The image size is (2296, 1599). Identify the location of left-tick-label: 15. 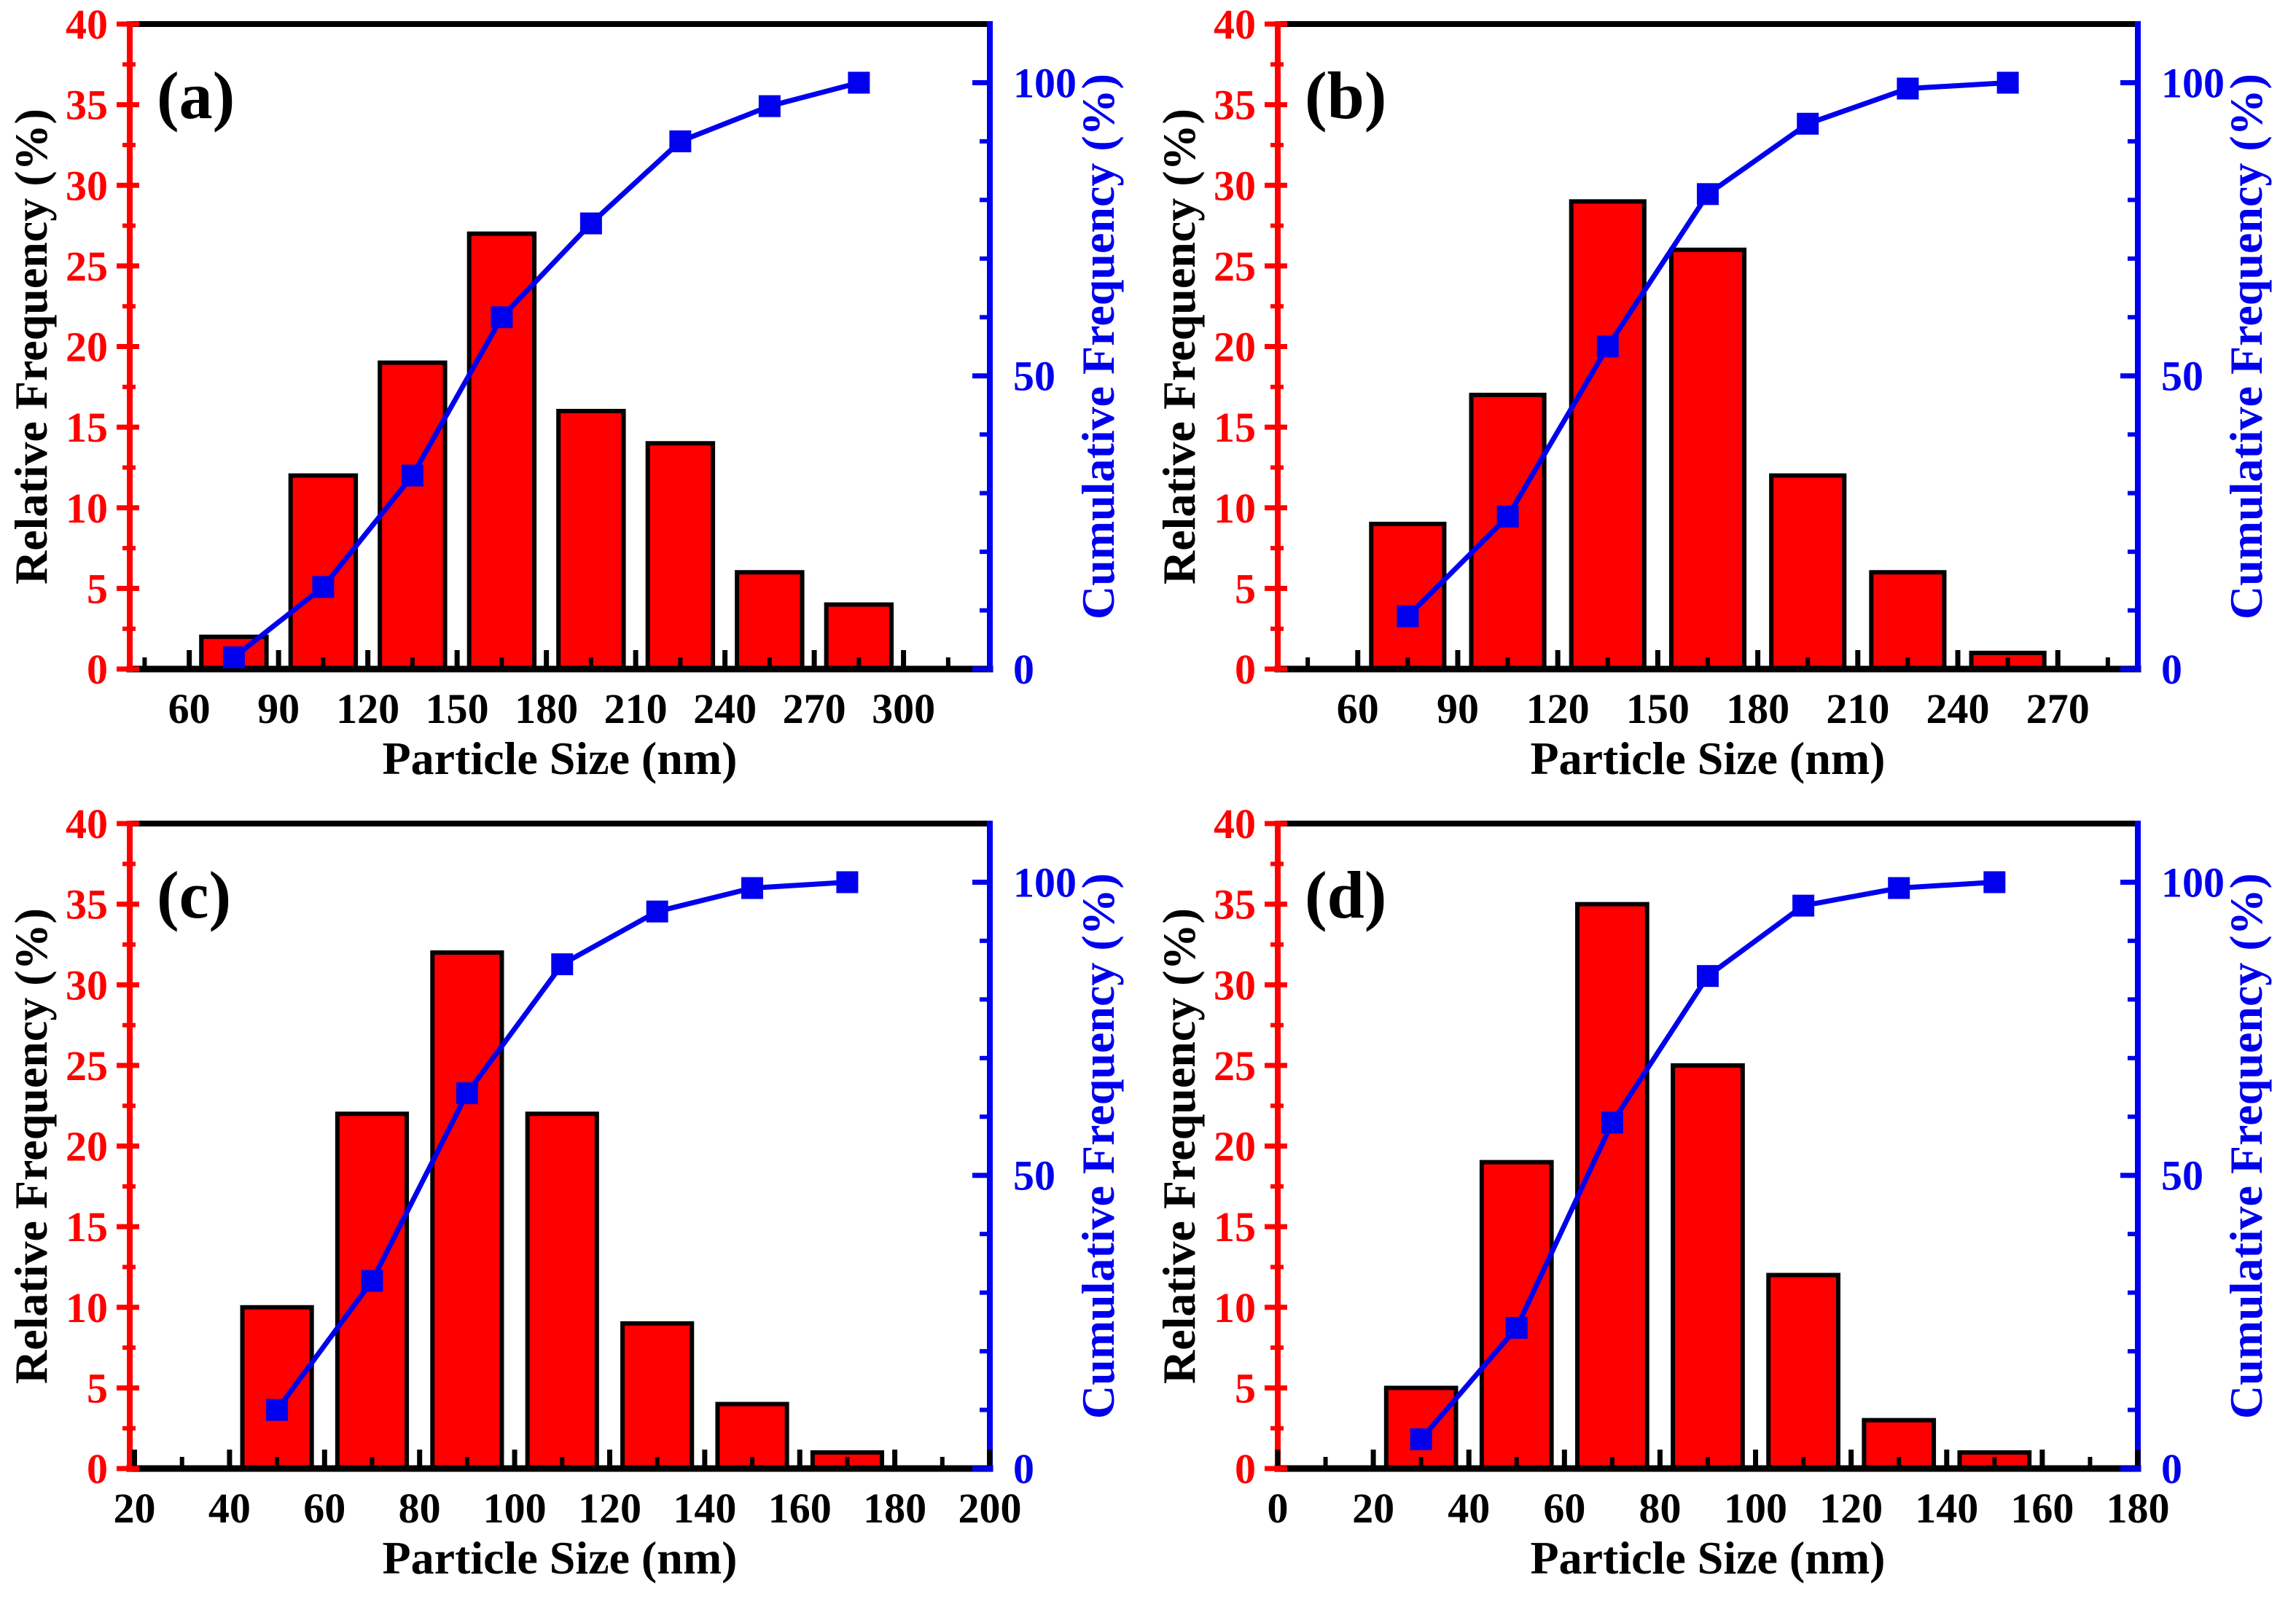
(87, 427).